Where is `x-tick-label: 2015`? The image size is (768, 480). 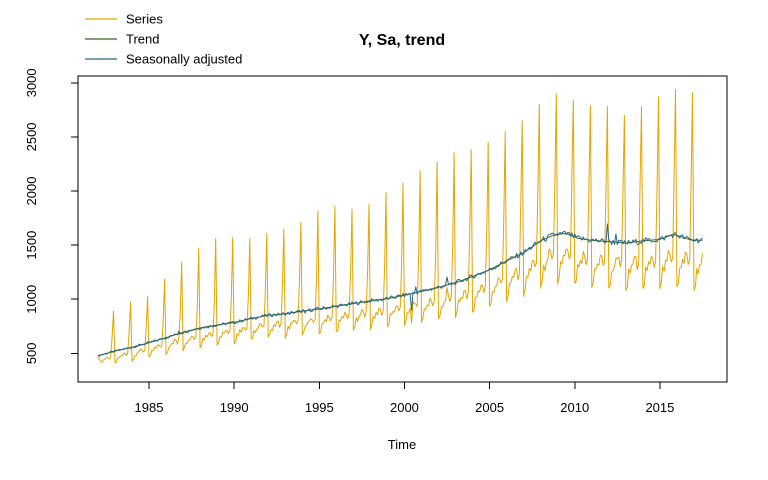
x-tick-label: 2015 is located at coordinates (659, 407).